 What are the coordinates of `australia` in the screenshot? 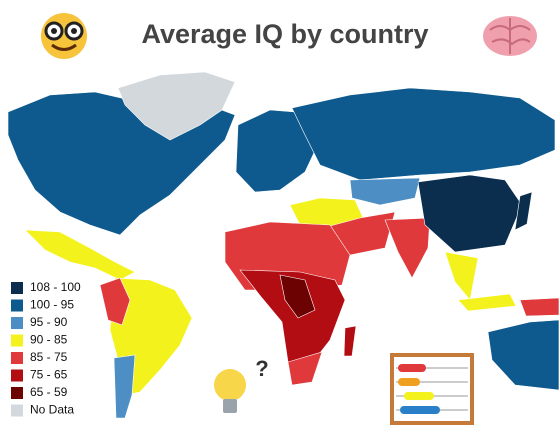 It's located at (523, 355).